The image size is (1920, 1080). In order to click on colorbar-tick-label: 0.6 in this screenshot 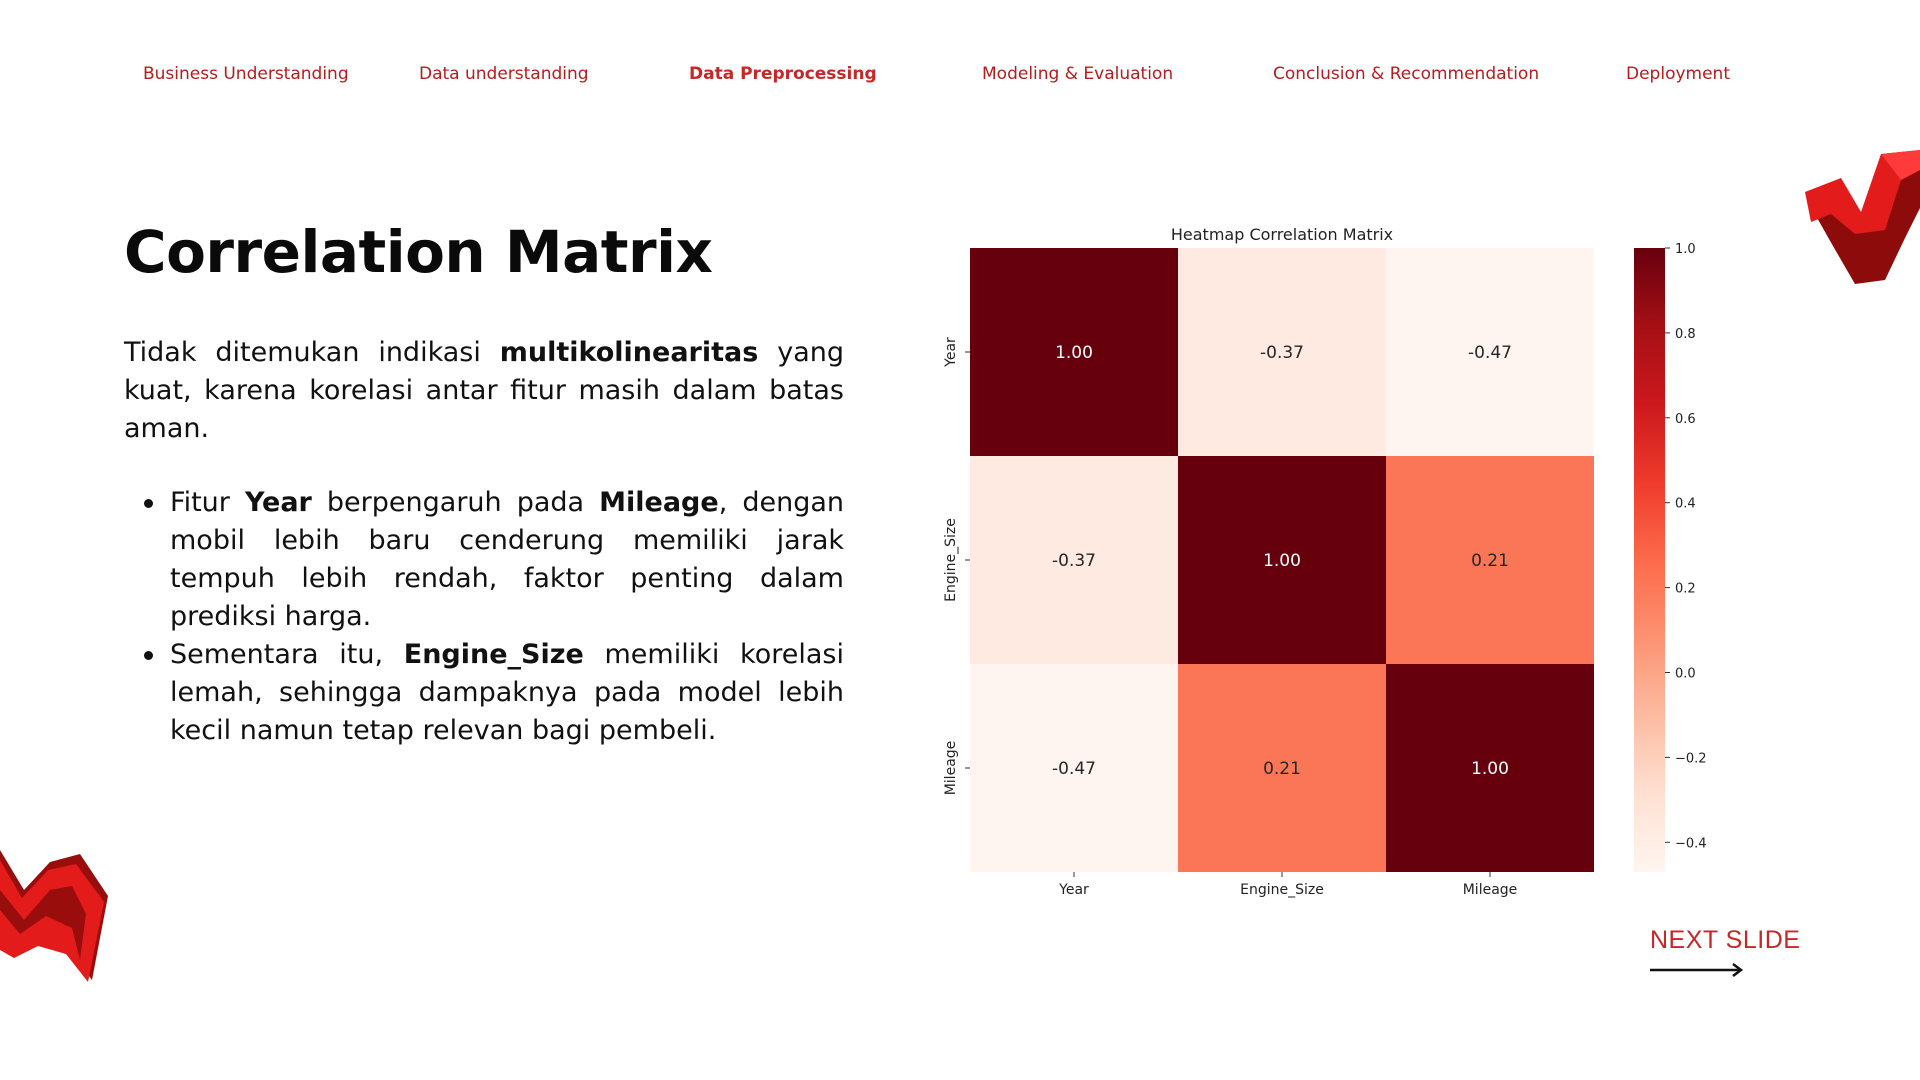, I will do `click(1685, 419)`.